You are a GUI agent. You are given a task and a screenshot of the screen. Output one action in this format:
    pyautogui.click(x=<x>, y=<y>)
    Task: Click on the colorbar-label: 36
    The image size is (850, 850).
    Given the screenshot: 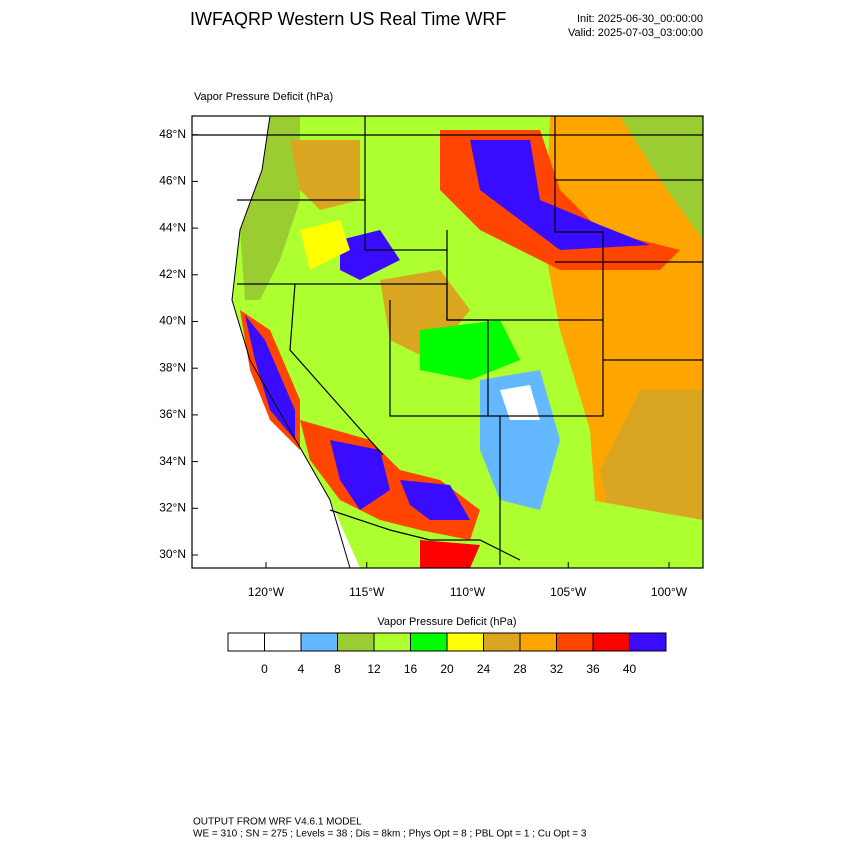 What is the action you would take?
    pyautogui.click(x=593, y=669)
    